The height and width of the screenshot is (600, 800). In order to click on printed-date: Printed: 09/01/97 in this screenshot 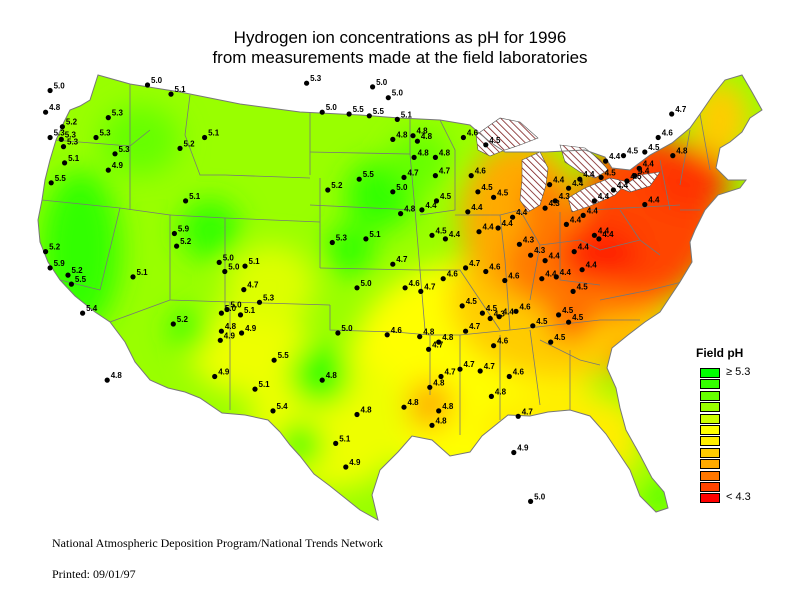, I will do `click(94, 574)`.